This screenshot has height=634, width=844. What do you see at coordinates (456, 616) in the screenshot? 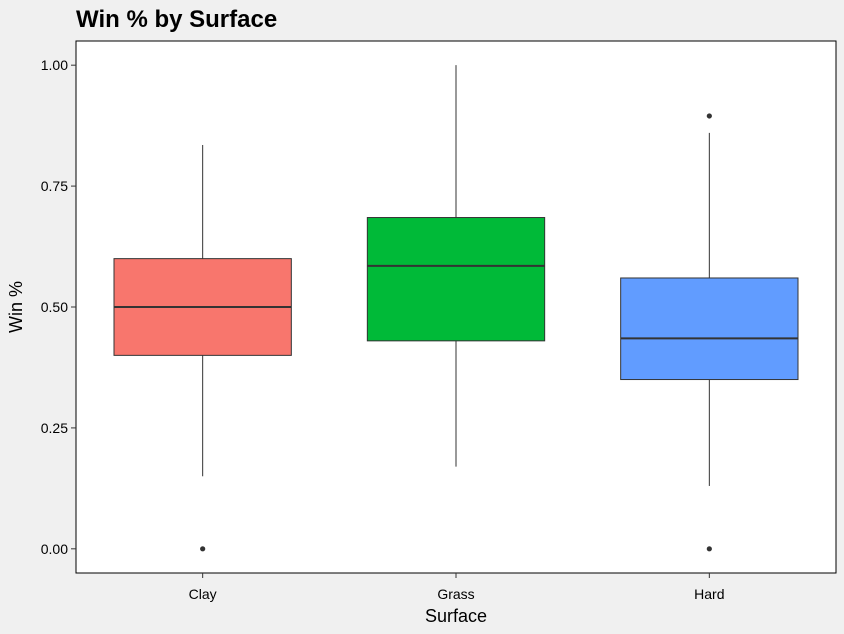
I see `x-axis-title: Surface` at bounding box center [456, 616].